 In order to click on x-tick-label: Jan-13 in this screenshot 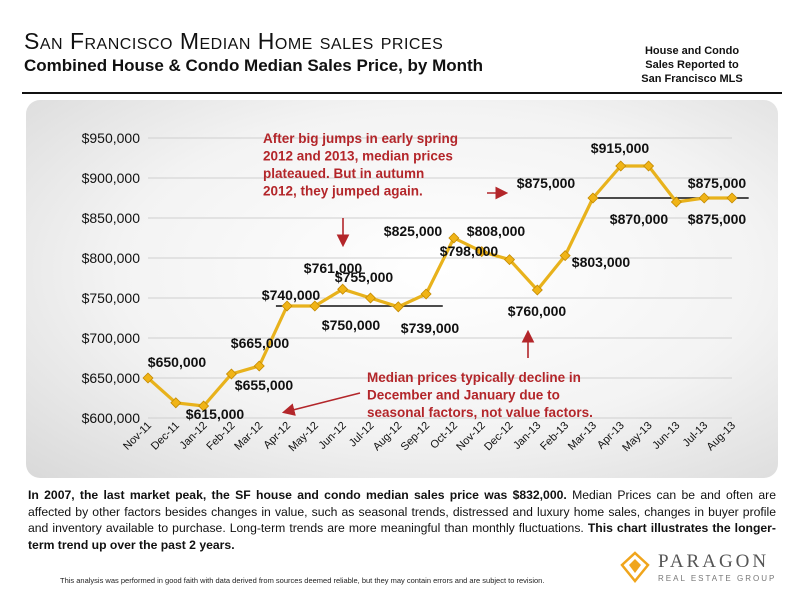, I will do `click(527, 436)`.